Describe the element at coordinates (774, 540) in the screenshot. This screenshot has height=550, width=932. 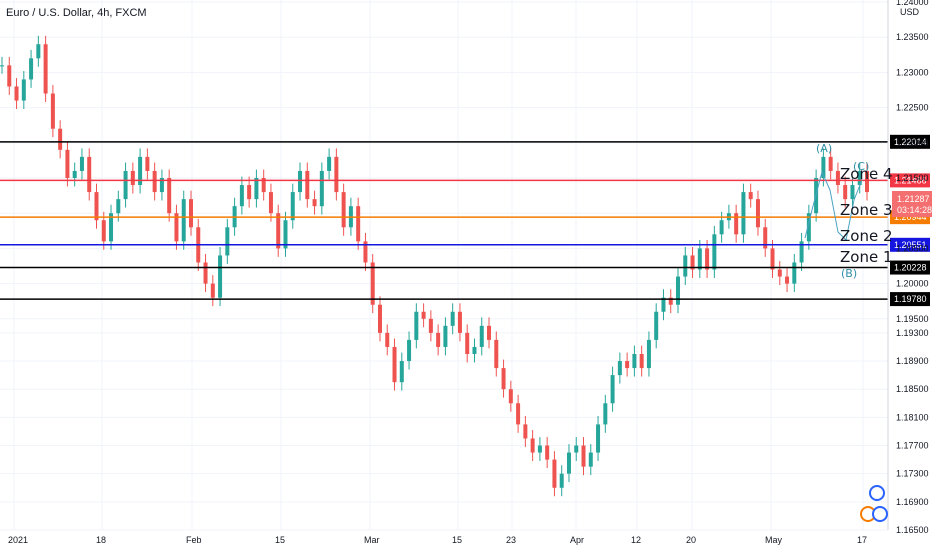
I see `time-tick-label: May` at that location.